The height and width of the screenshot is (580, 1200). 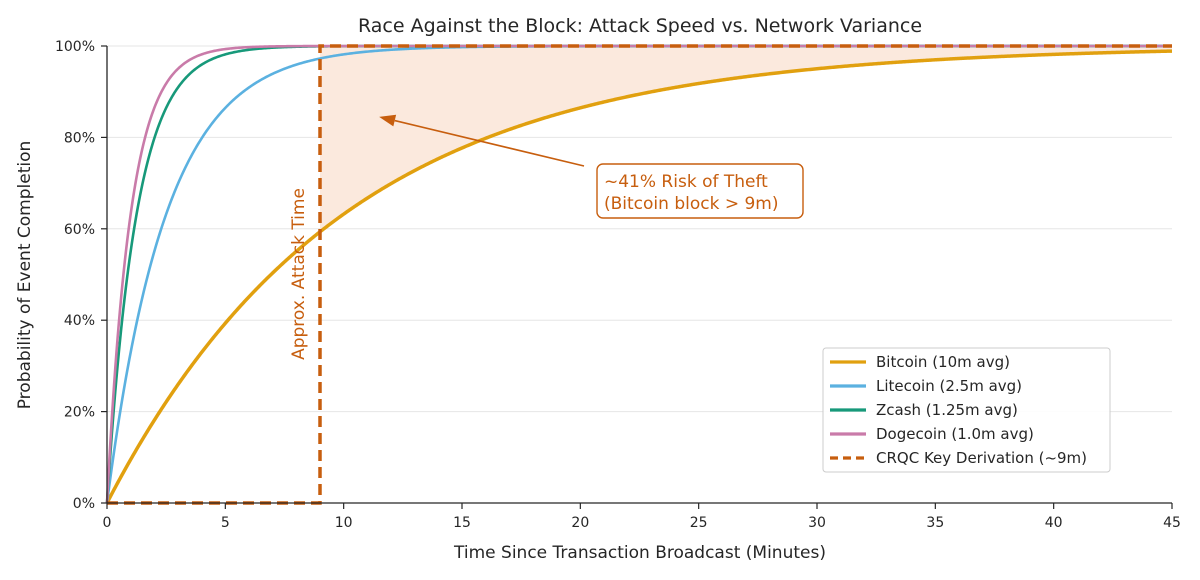 What do you see at coordinates (949, 386) in the screenshot?
I see `legend-label: Litecoin (2.5m avg)` at bounding box center [949, 386].